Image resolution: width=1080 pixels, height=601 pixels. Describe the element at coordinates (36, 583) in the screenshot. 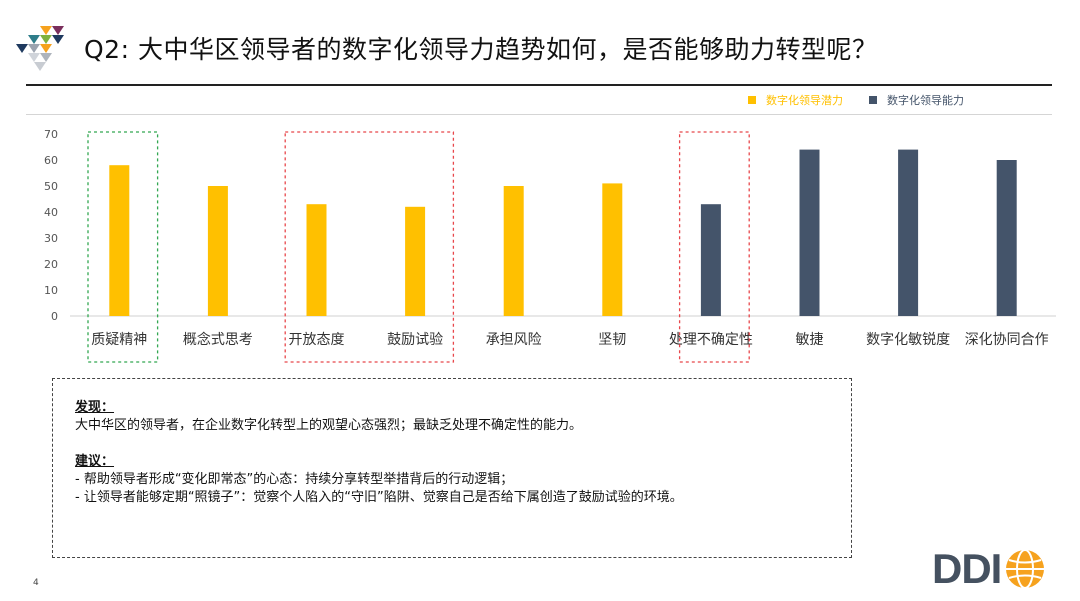

I see `page-number: 4` at that location.